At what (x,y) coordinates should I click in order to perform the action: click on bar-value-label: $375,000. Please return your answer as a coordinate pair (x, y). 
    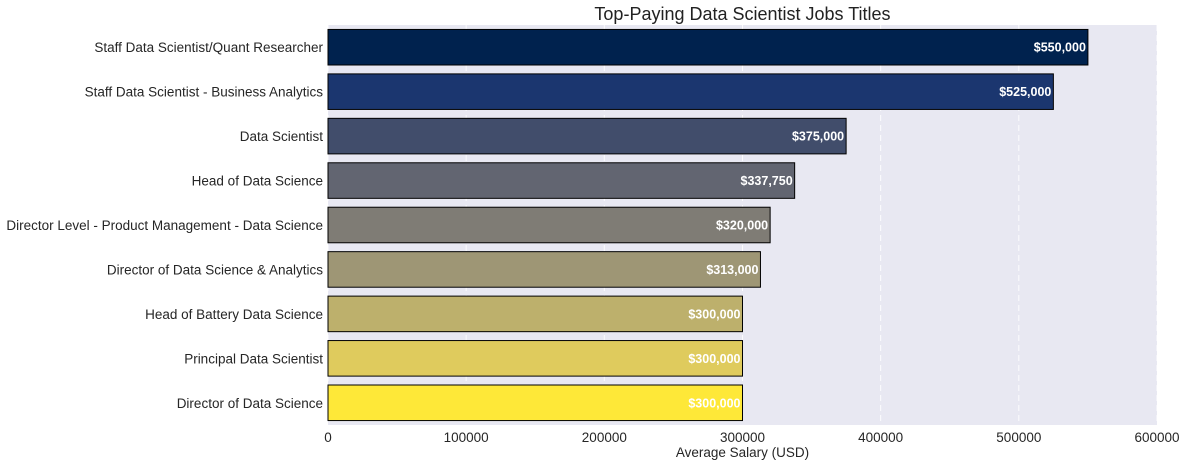
    Looking at the image, I should click on (818, 137).